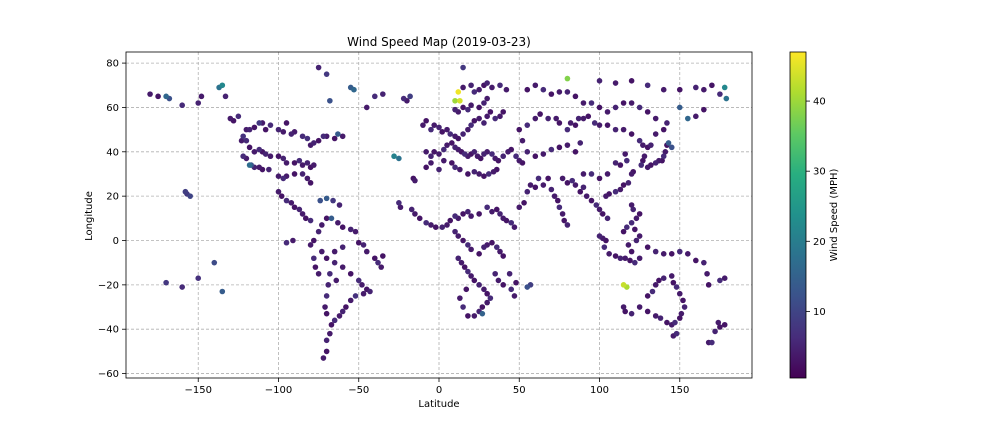  Describe the element at coordinates (438, 404) in the screenshot. I see `x-axis-label: Latitude` at that location.